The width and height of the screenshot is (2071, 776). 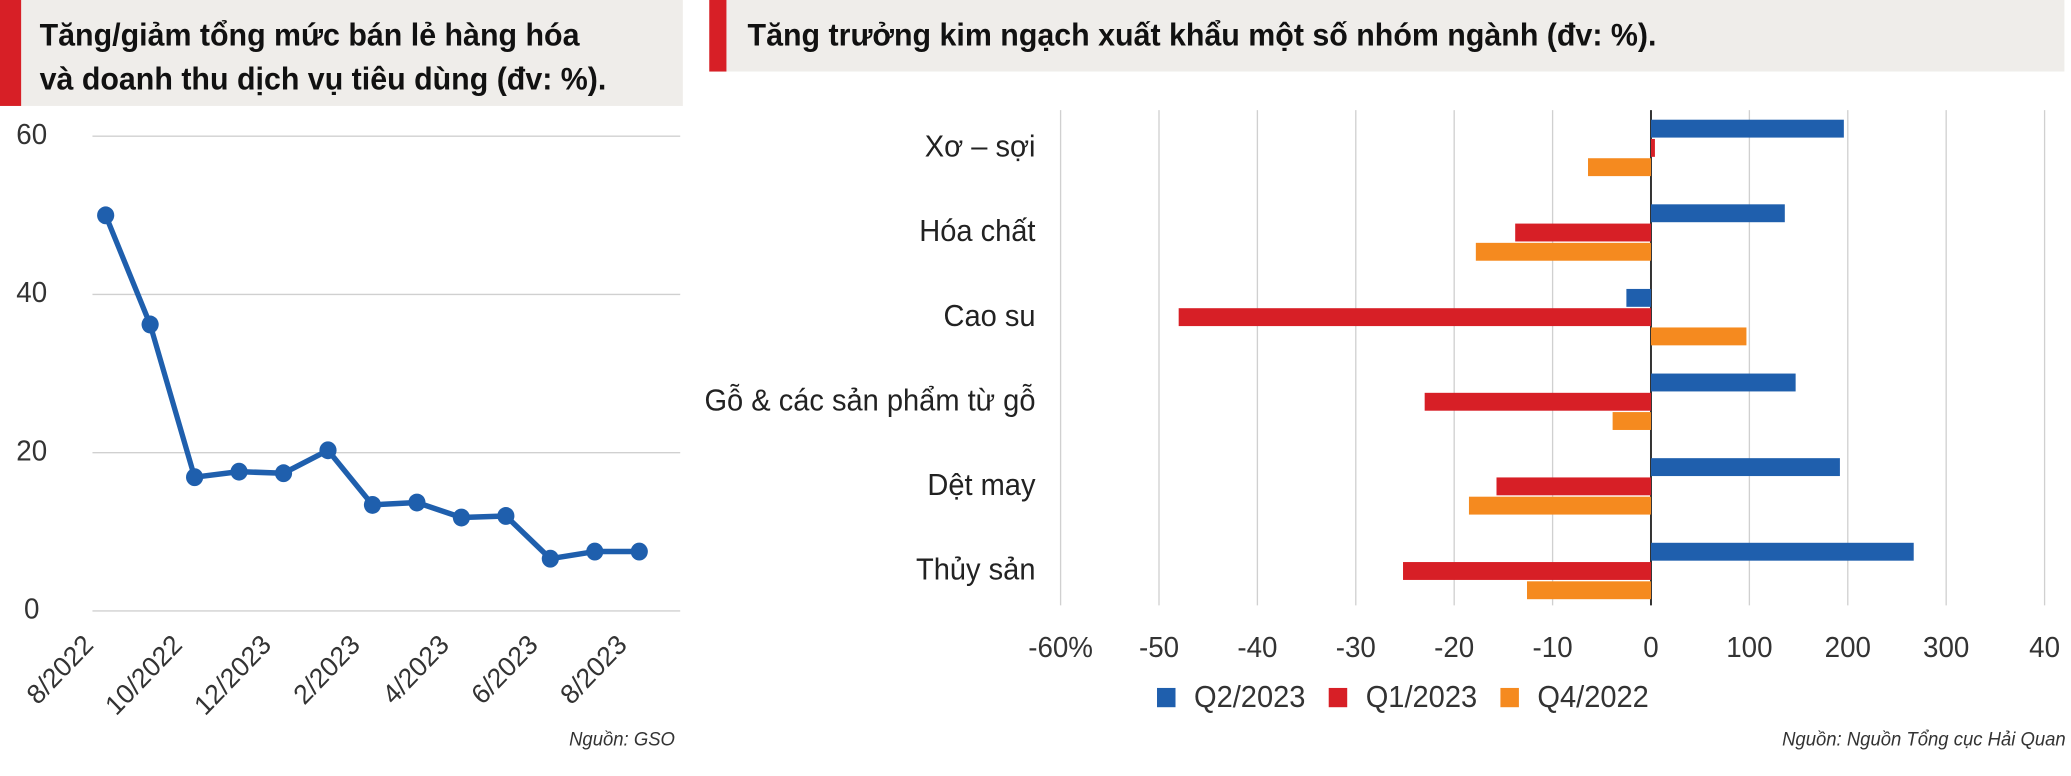 What do you see at coordinates (1650, 648) in the screenshot?
I see `x-tick-label: 0` at bounding box center [1650, 648].